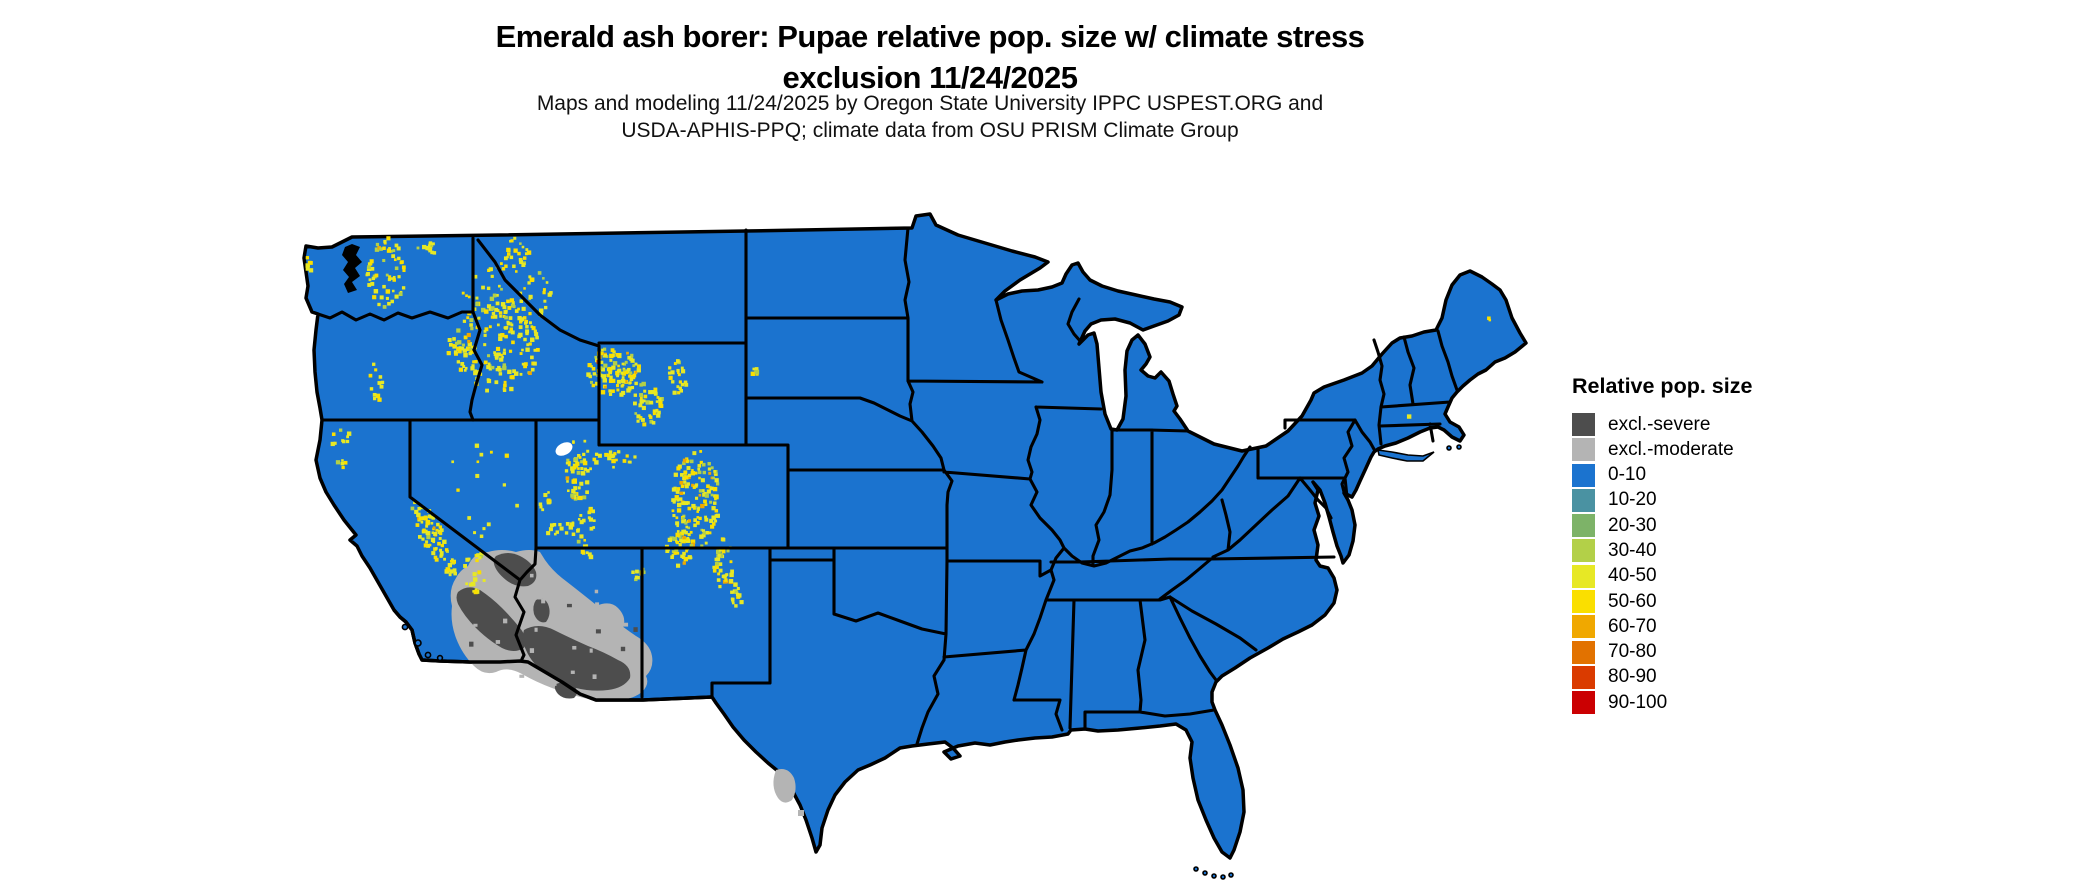 This screenshot has height=892, width=2100. What do you see at coordinates (1662, 627) in the screenshot?
I see `legend-row: 60-70` at bounding box center [1662, 627].